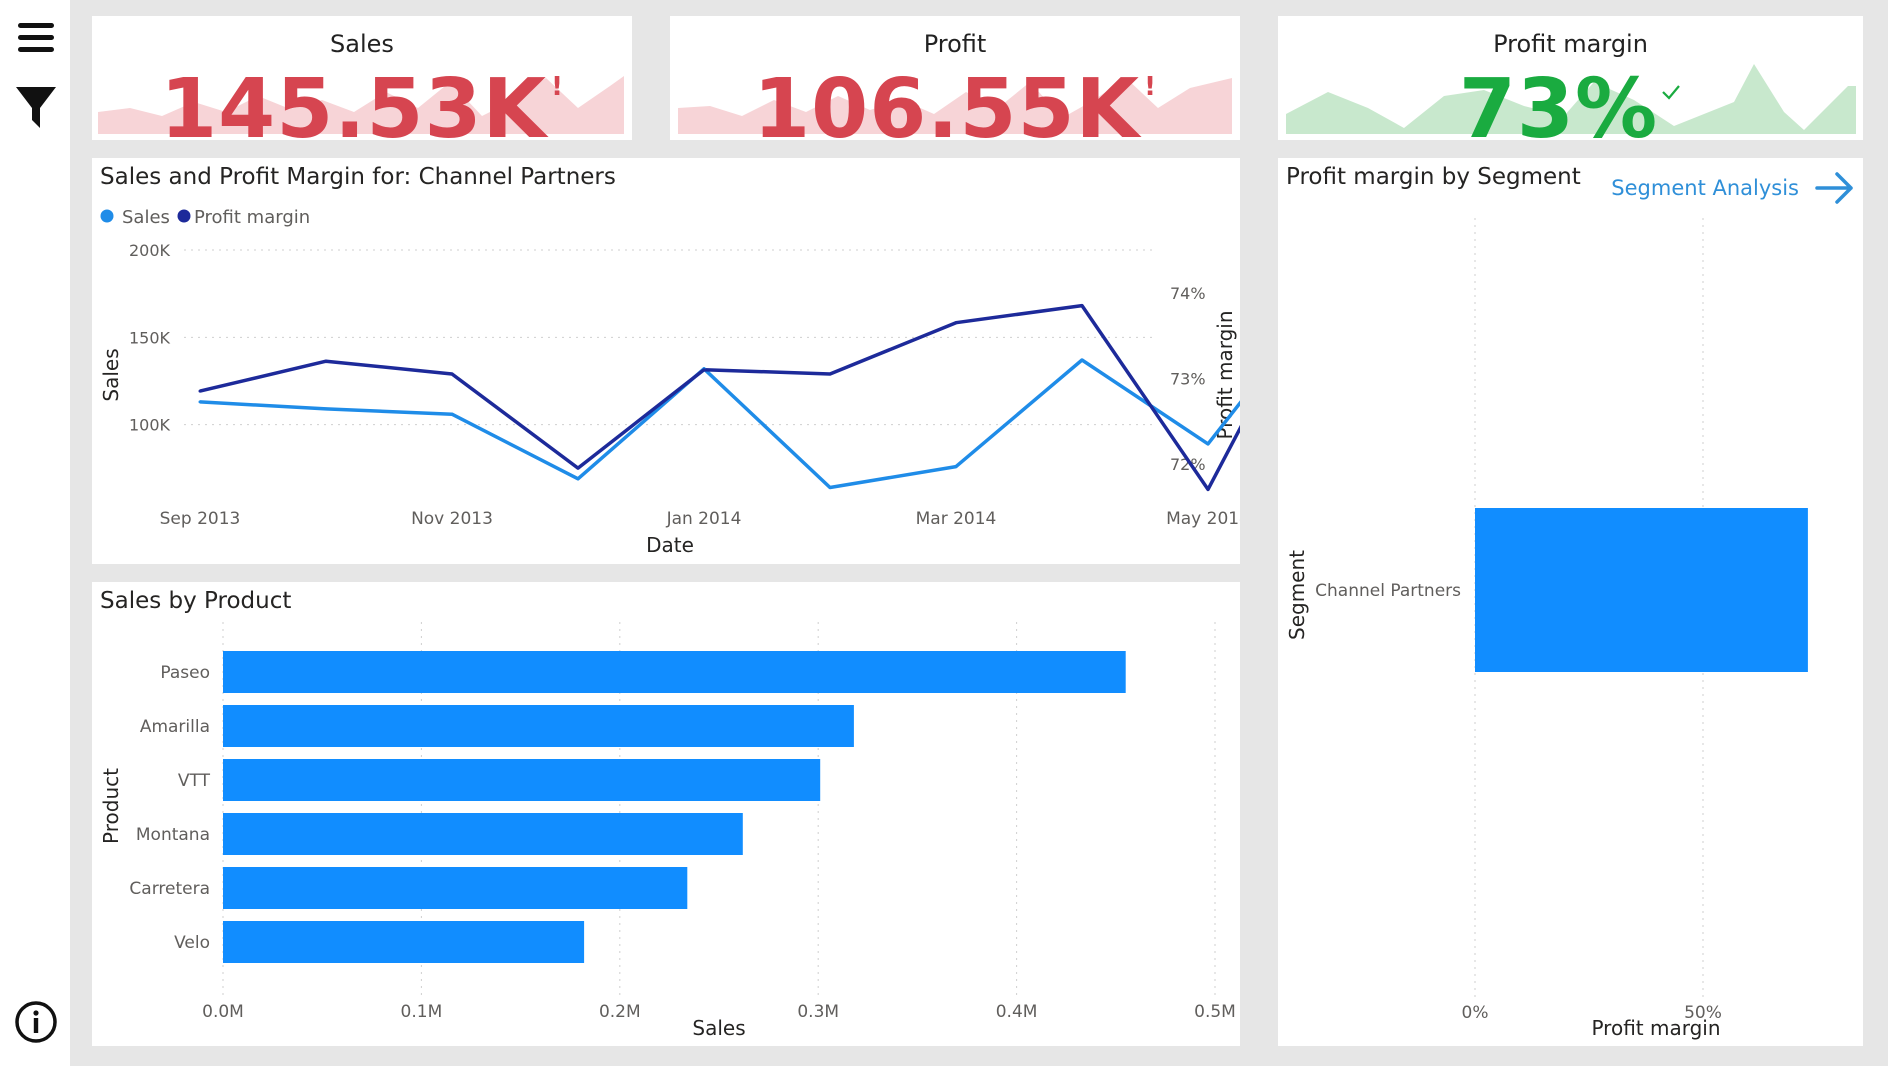 This screenshot has width=1888, height=1066. What do you see at coordinates (146, 217) in the screenshot?
I see `legend-label-sales: Sales` at bounding box center [146, 217].